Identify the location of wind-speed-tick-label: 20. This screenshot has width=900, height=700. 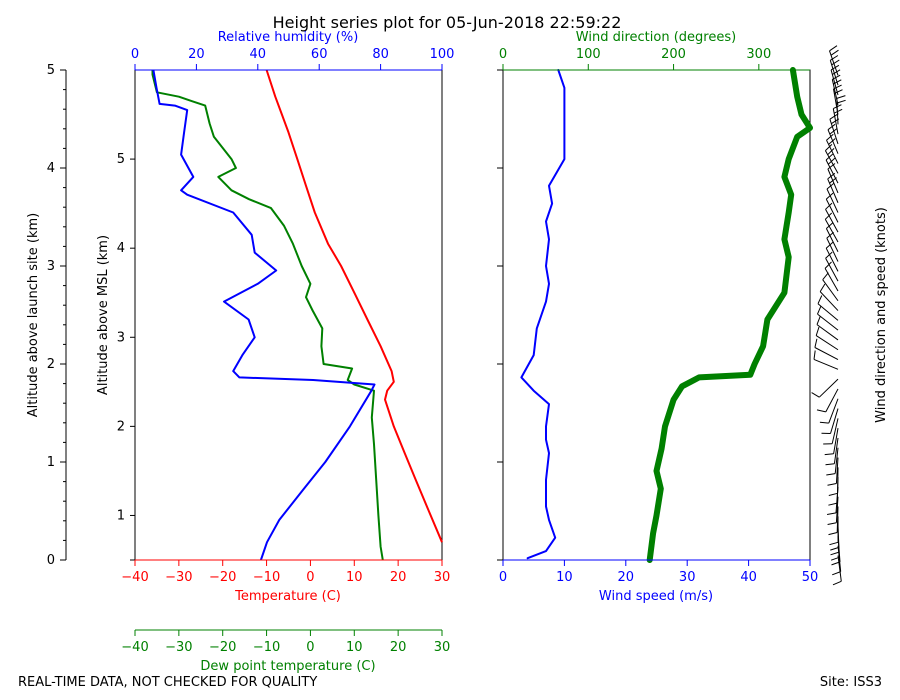
(626, 577).